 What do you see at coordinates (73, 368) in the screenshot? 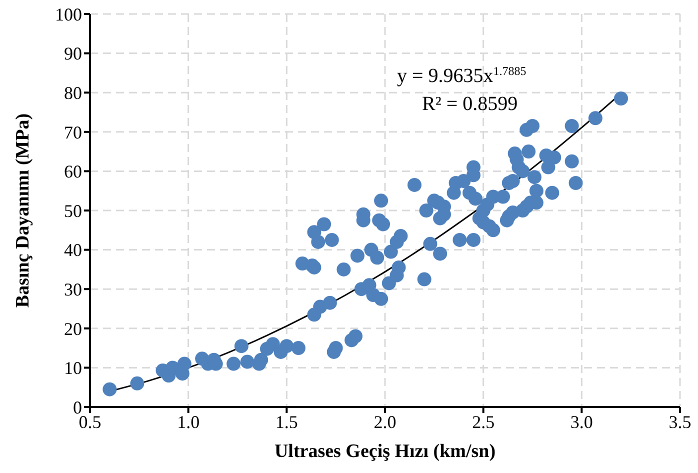
I see `y-tick-label: 10` at bounding box center [73, 368].